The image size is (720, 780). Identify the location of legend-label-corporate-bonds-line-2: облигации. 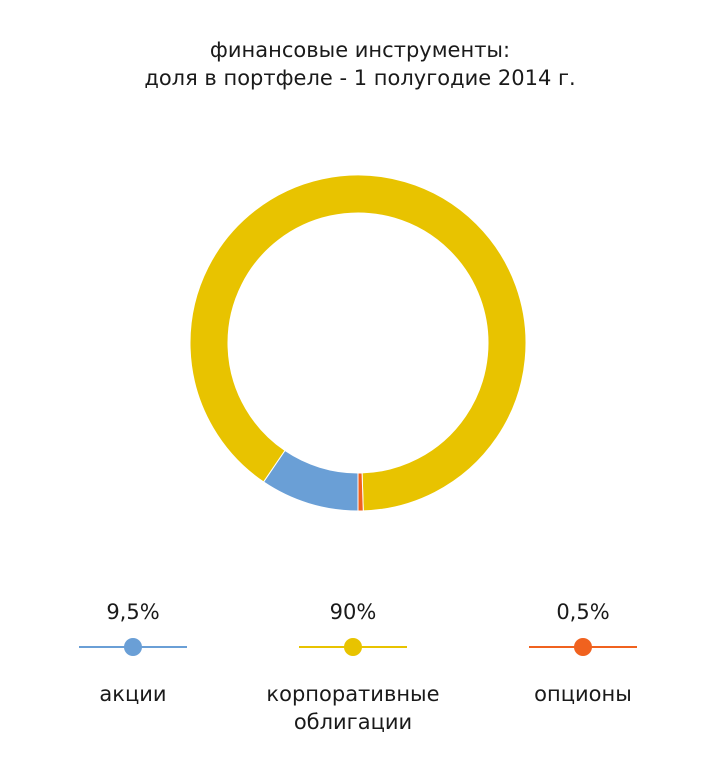
(353, 722).